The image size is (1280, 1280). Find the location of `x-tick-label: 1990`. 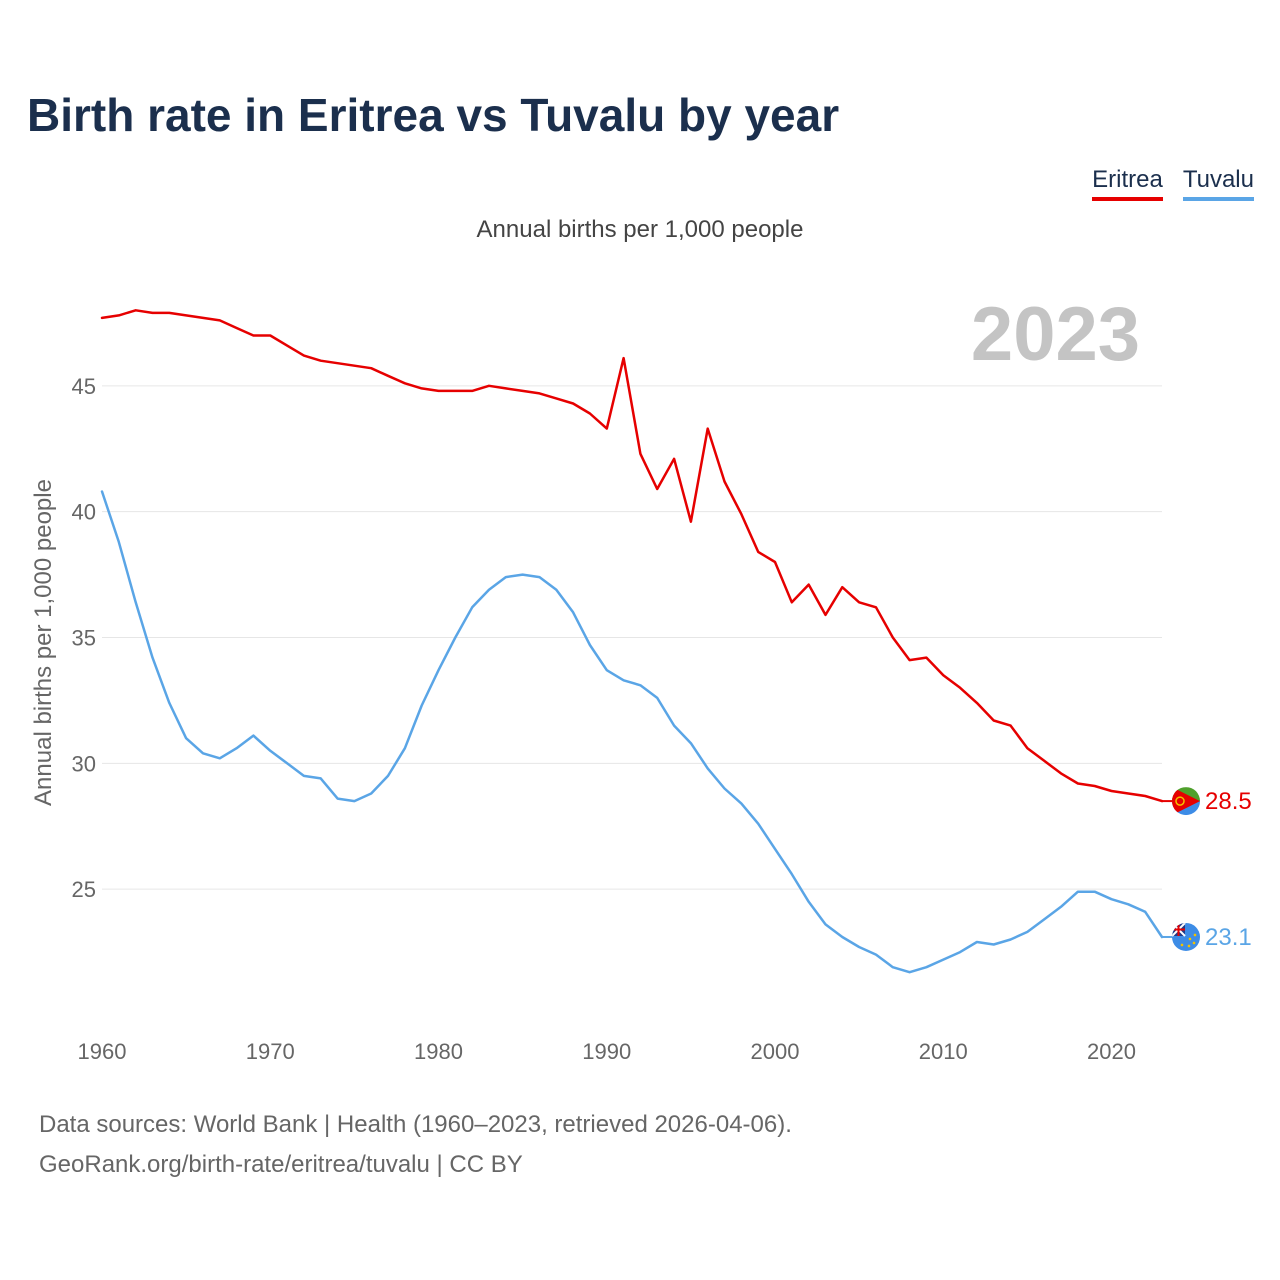

x-tick-label: 1990 is located at coordinates (606, 1051).